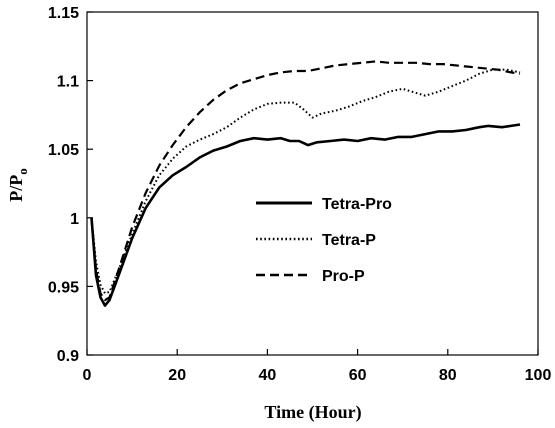 Image resolution: width=555 pixels, height=428 pixels. Describe the element at coordinates (343, 276) in the screenshot. I see `legend-label: Pro-P` at that location.